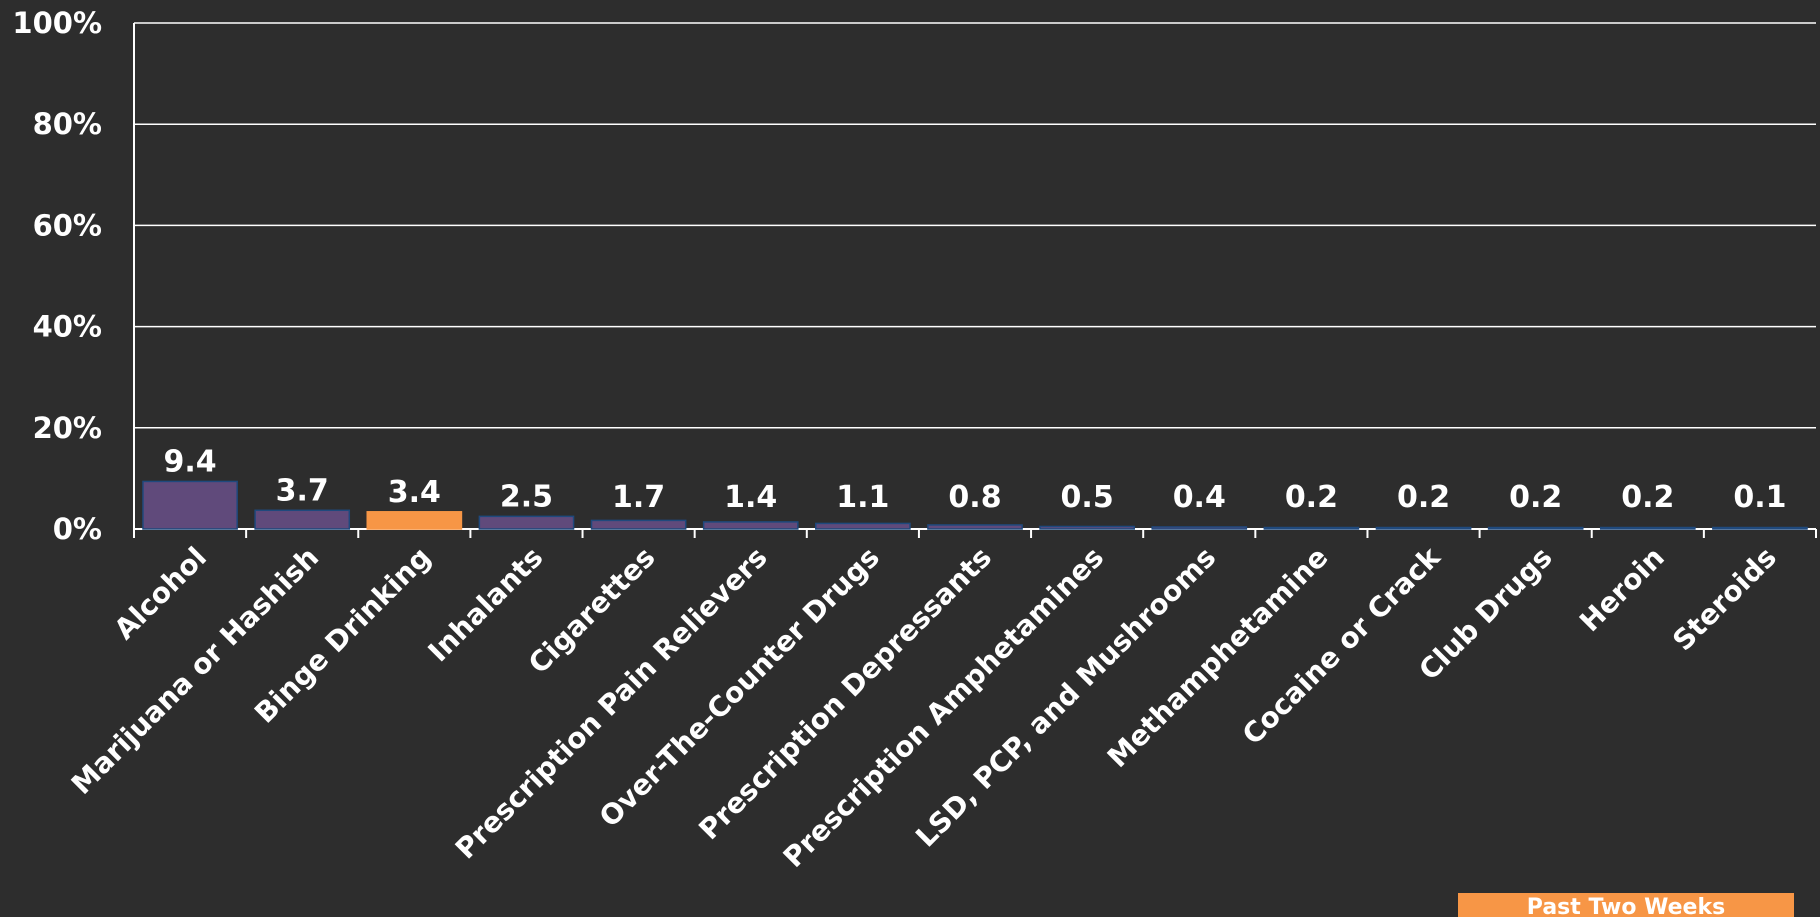 The height and width of the screenshot is (917, 1820). I want to click on y-tick-label: 80%, so click(67, 124).